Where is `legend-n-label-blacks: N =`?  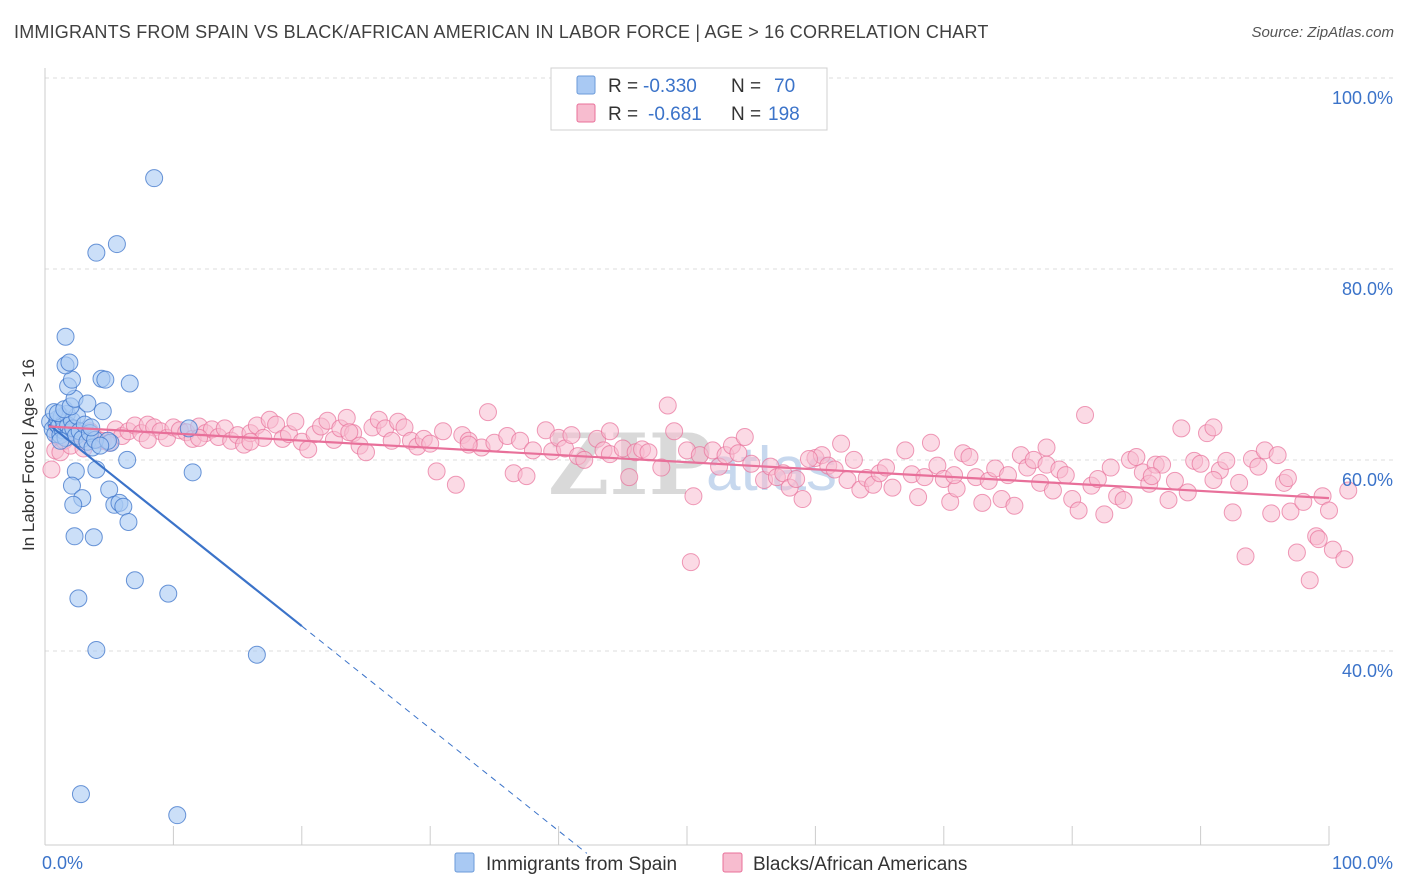 legend-n-label-blacks: N = is located at coordinates (746, 114).